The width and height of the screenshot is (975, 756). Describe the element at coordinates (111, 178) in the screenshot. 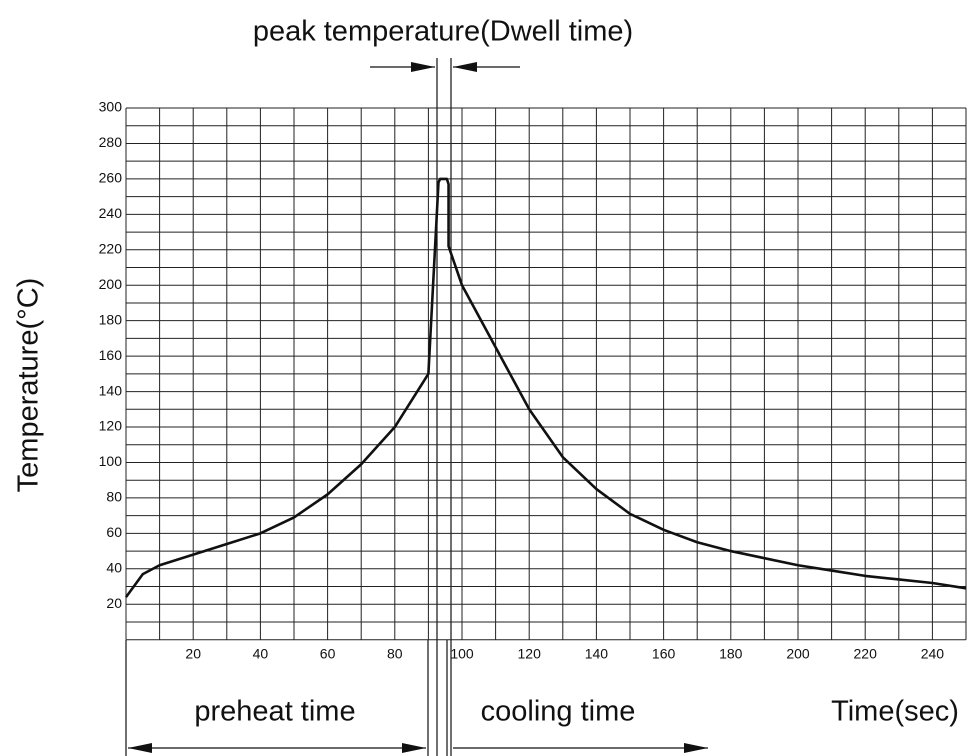

I see `y-tick-label: 260` at that location.